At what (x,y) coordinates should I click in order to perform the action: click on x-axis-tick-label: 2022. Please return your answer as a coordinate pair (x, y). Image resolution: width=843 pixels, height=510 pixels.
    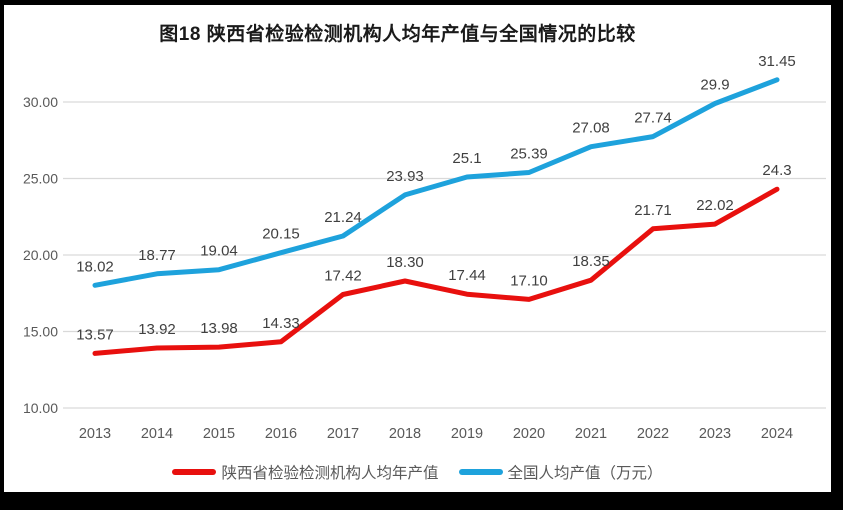
    Looking at the image, I should click on (653, 434).